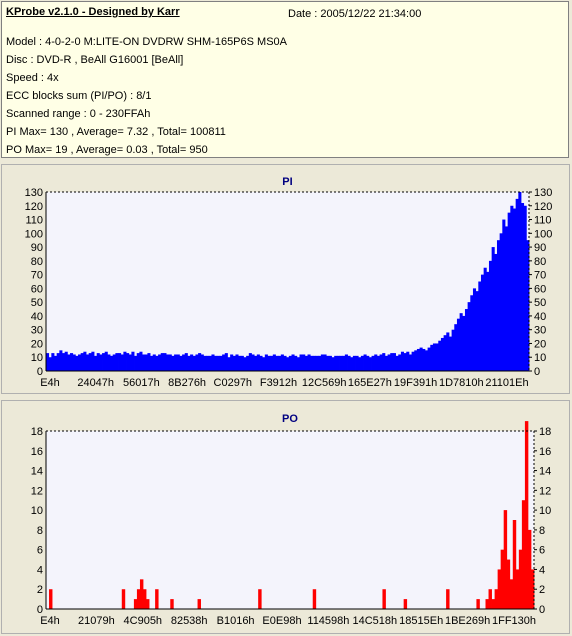  What do you see at coordinates (40, 372) in the screenshot?
I see `y-tick-label-left: 0` at bounding box center [40, 372].